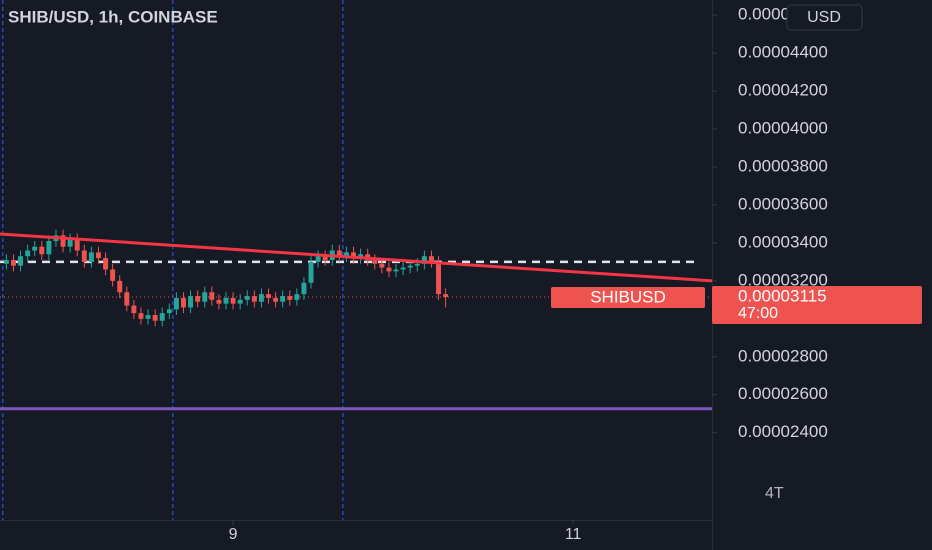 The width and height of the screenshot is (932, 550). I want to click on symbol-label: SHIBUSD, so click(628, 296).